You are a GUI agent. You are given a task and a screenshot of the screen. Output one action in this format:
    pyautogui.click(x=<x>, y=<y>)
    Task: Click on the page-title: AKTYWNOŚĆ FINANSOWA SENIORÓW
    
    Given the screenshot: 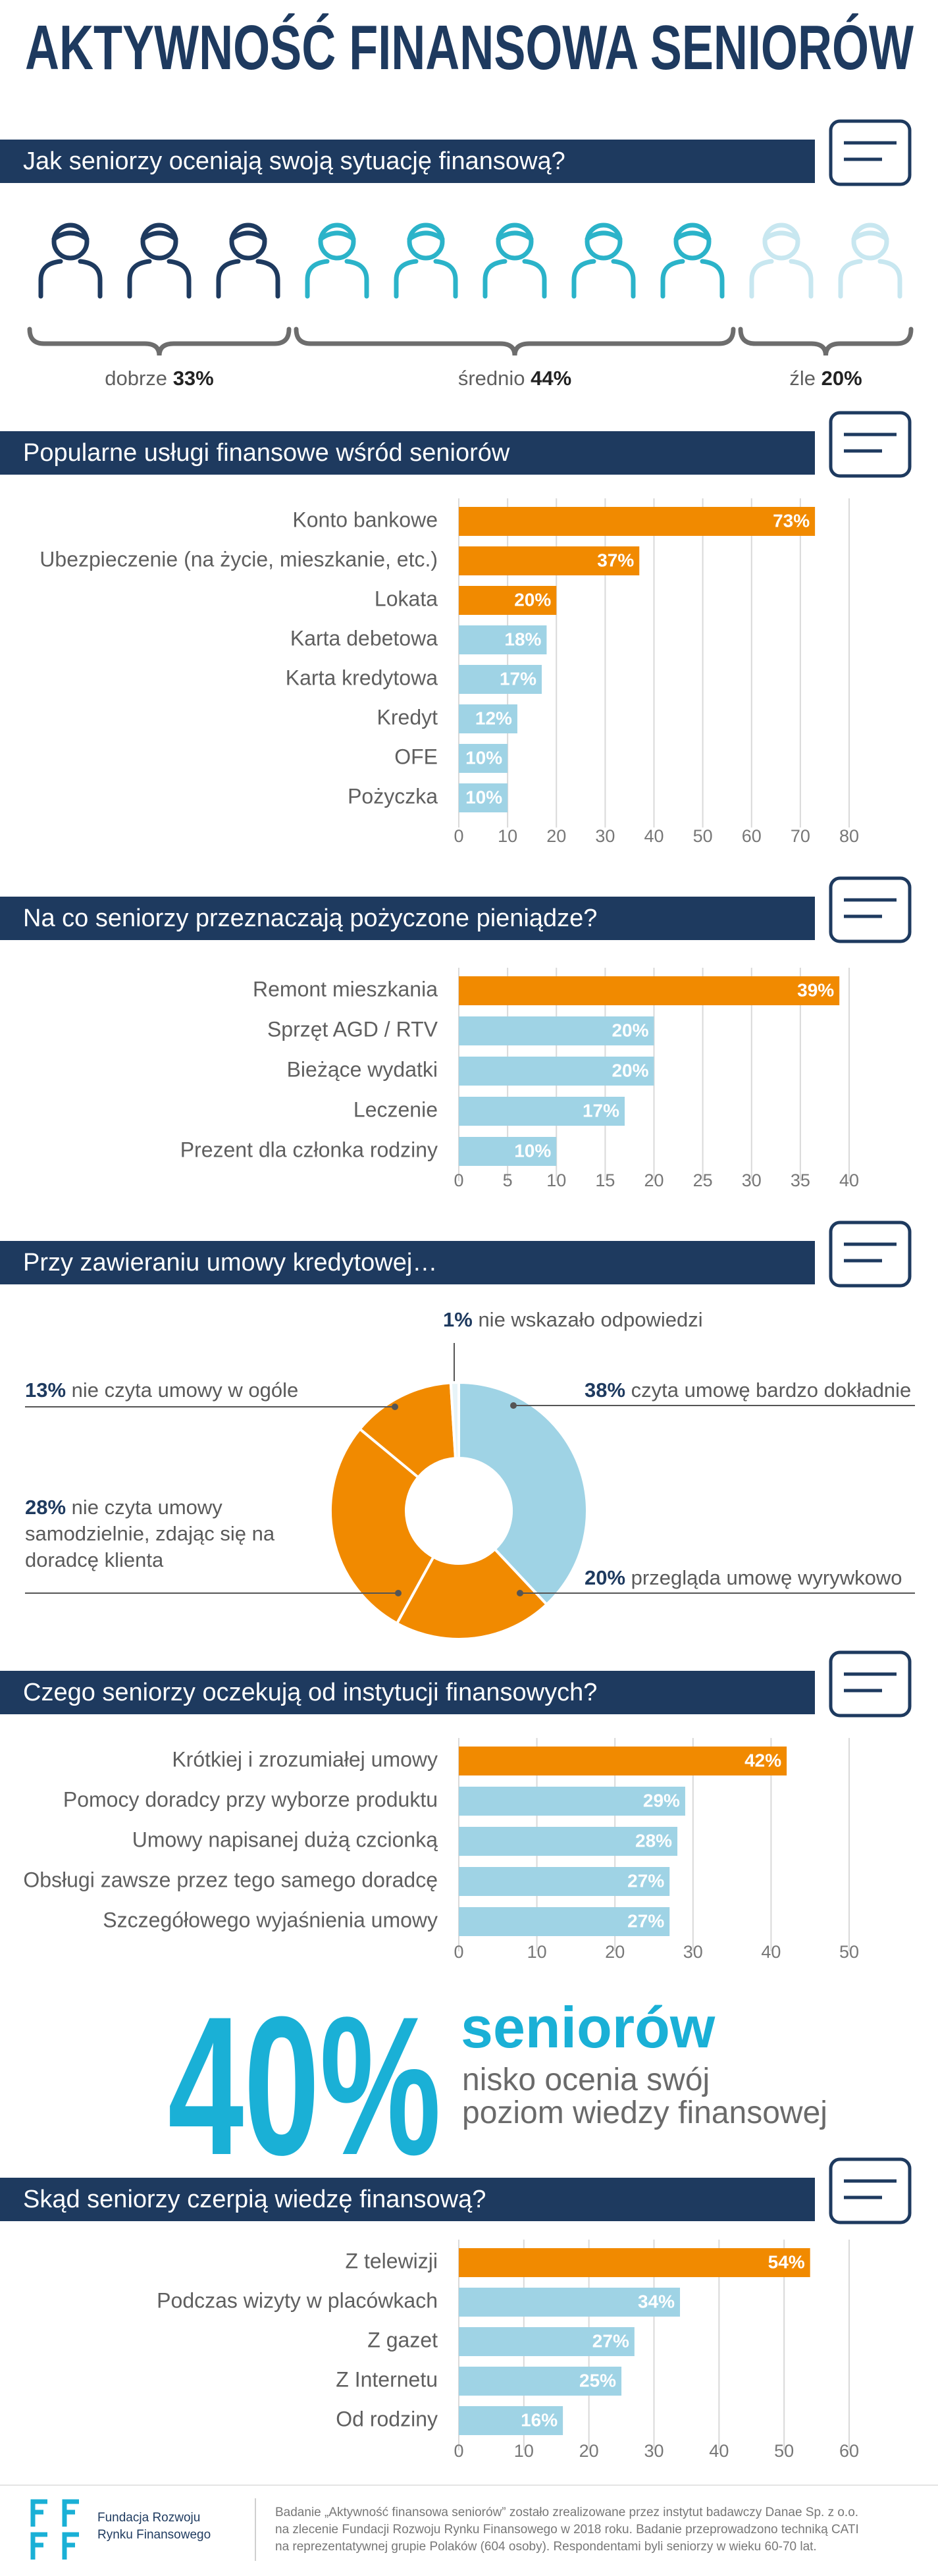 What is the action you would take?
    pyautogui.click(x=469, y=48)
    